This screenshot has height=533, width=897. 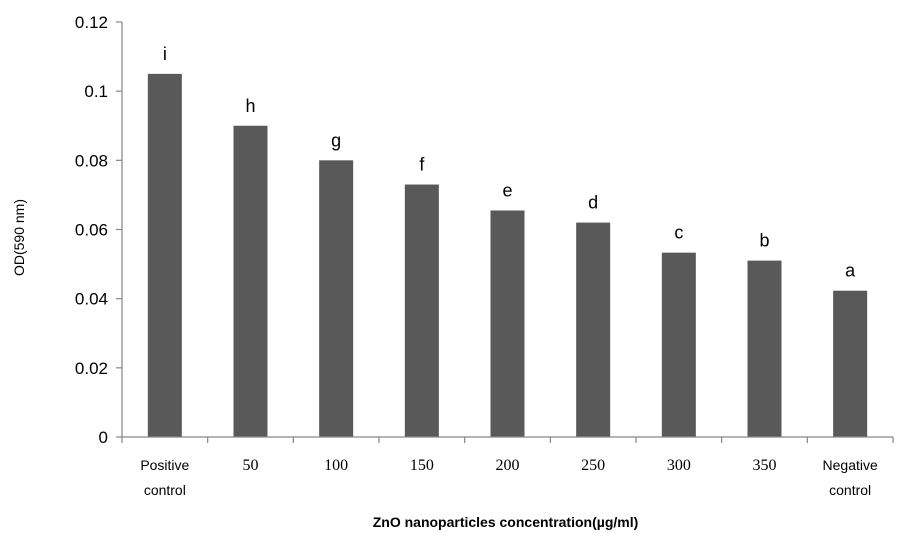 What do you see at coordinates (19, 237) in the screenshot?
I see `y-axis-title: OD(590 nm)` at bounding box center [19, 237].